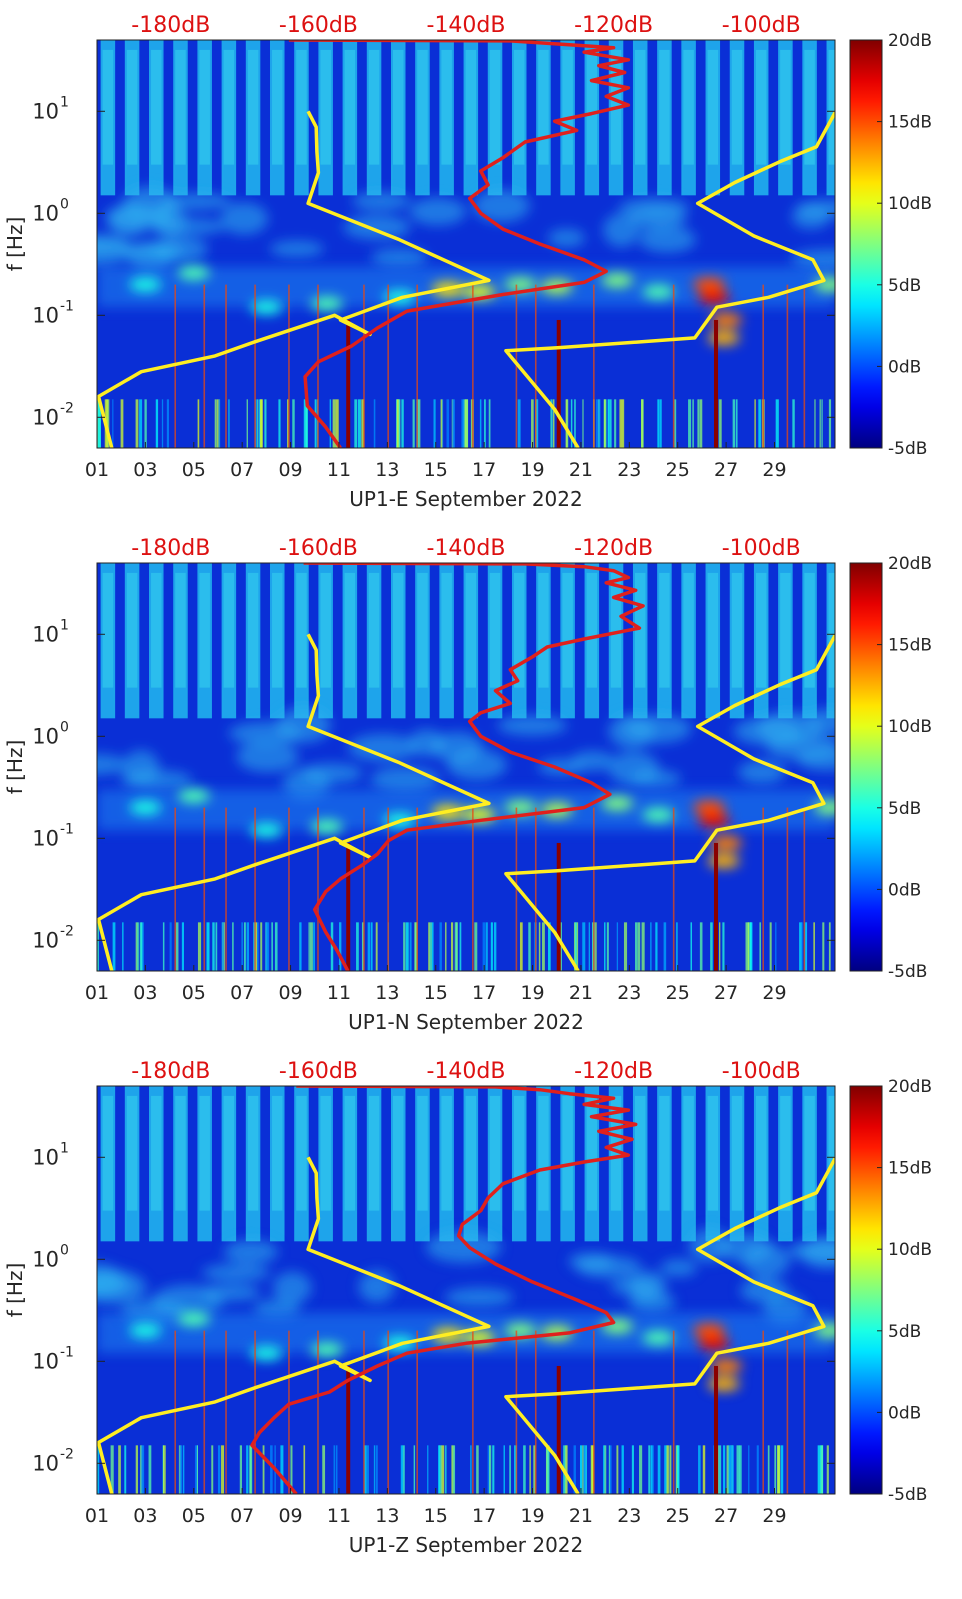 The height and width of the screenshot is (1599, 962). Describe the element at coordinates (774, 1516) in the screenshot. I see `x-tick-label: 29` at that location.